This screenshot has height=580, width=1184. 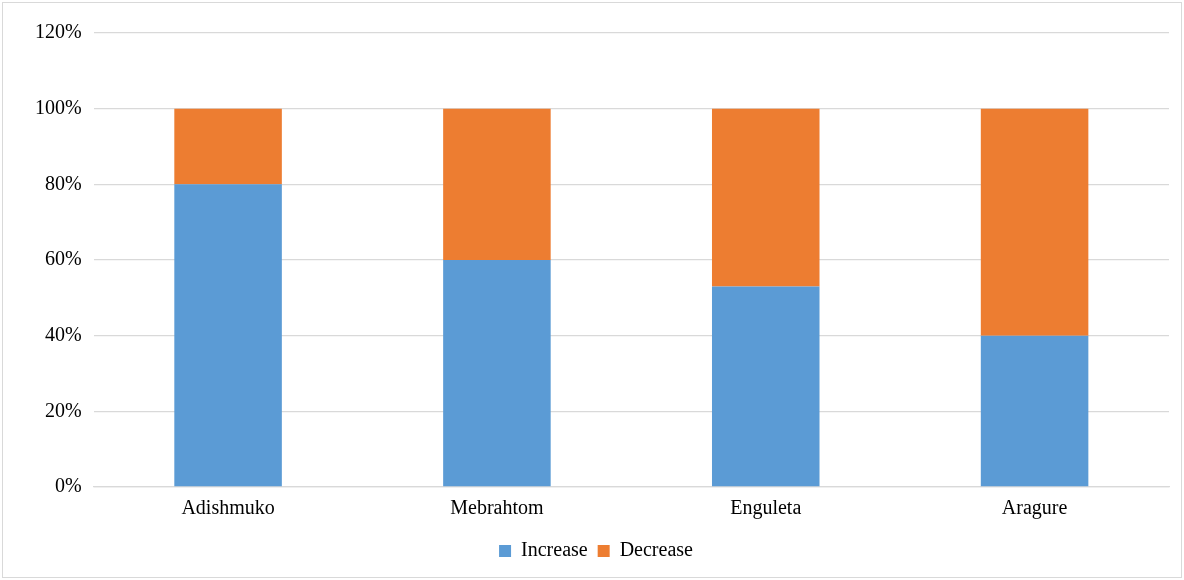 I want to click on x-tick-label: Mebrahtom, so click(x=497, y=507).